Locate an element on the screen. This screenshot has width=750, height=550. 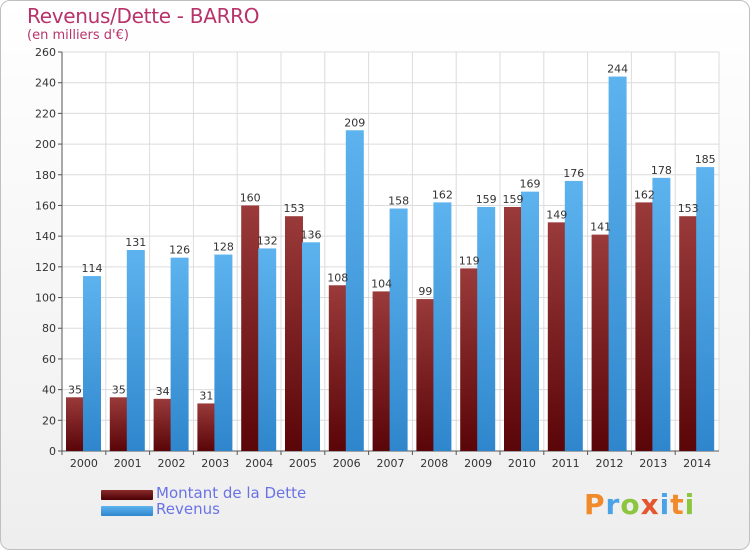
x-tick-label: 2012 is located at coordinates (610, 463).